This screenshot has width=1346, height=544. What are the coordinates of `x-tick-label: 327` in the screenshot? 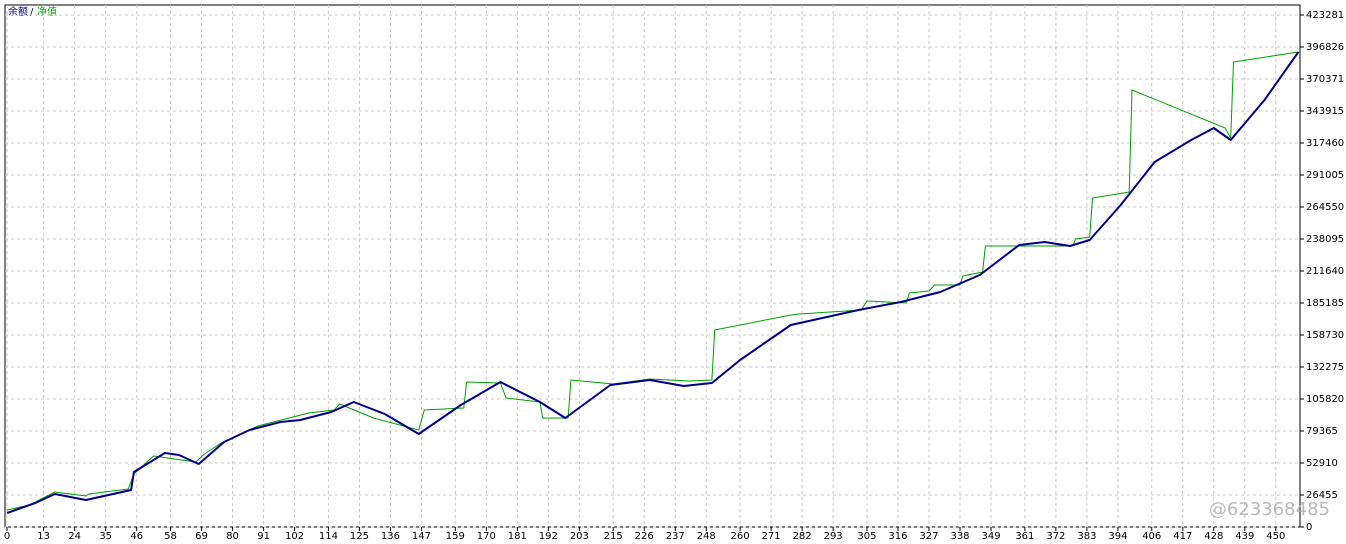 It's located at (928, 536).